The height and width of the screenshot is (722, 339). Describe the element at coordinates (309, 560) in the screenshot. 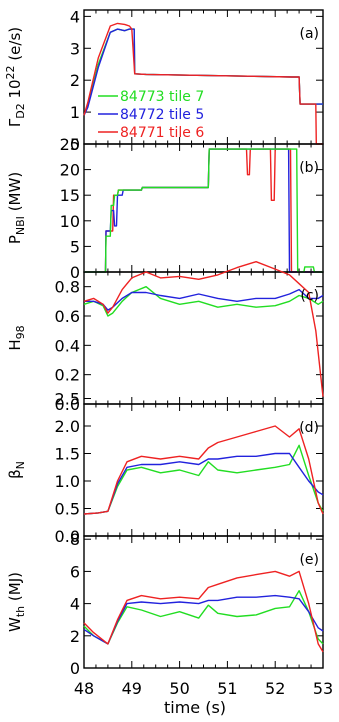

I see `panel-label: (e)` at that location.